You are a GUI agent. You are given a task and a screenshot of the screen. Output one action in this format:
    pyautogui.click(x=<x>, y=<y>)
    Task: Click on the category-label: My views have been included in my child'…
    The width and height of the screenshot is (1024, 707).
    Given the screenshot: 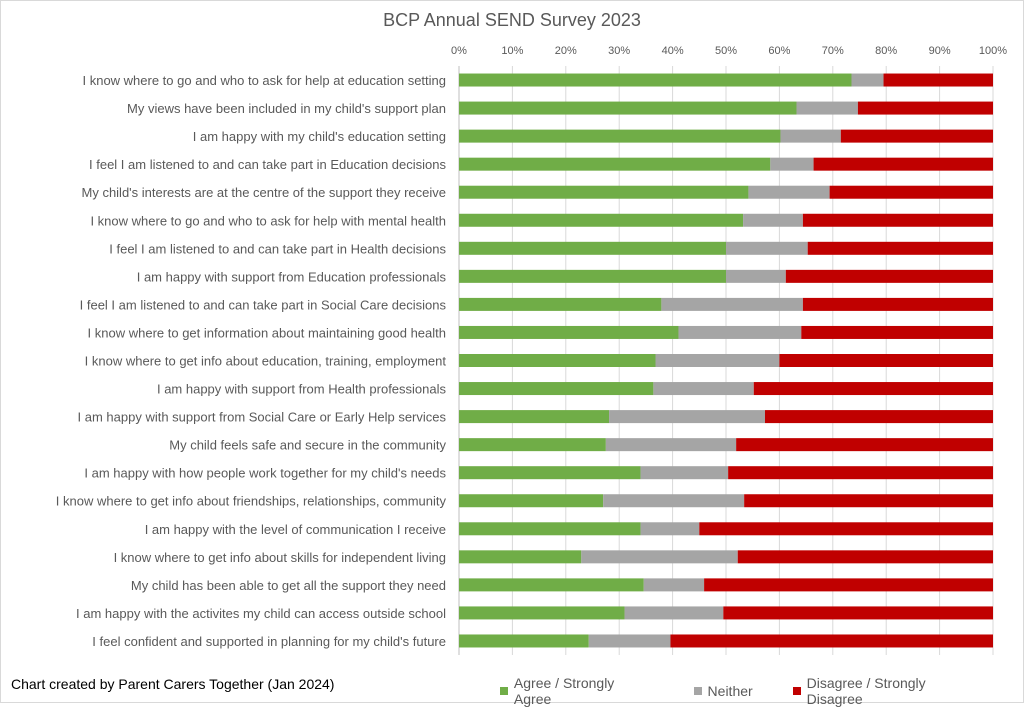 What is the action you would take?
    pyautogui.click(x=286, y=108)
    